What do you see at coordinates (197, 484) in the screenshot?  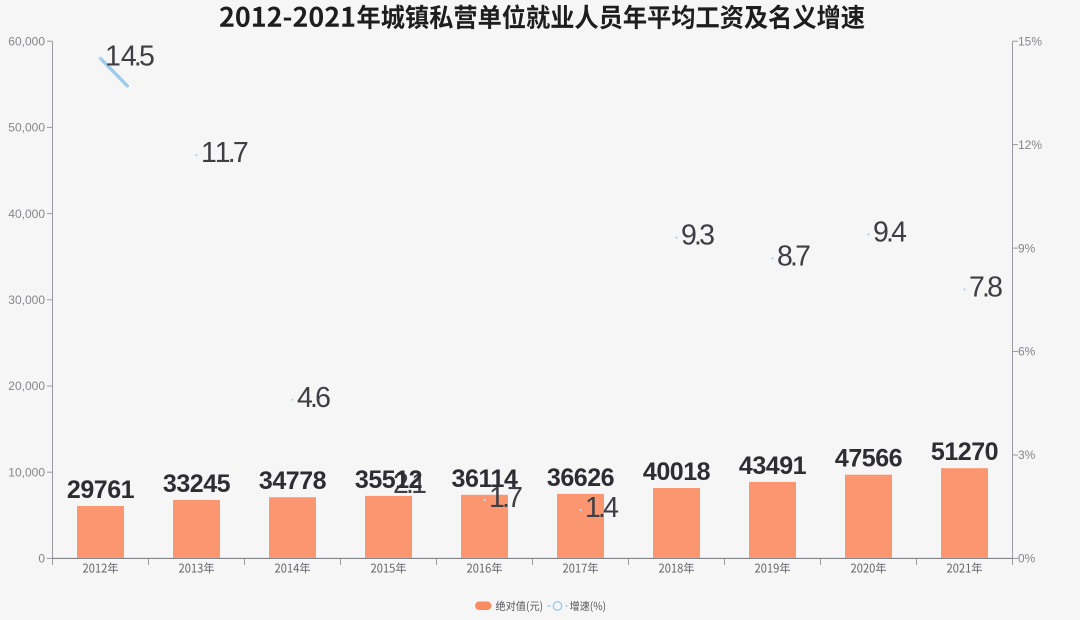 I see `svg-text: 33245` at bounding box center [197, 484].